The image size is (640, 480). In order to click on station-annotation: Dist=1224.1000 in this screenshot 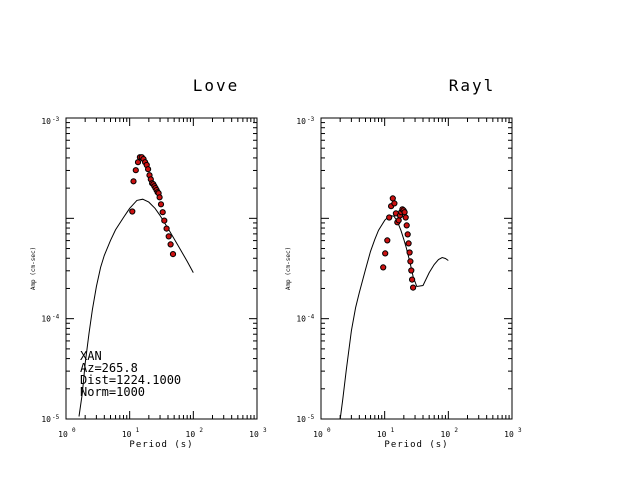, I will do `click(130, 380)`.